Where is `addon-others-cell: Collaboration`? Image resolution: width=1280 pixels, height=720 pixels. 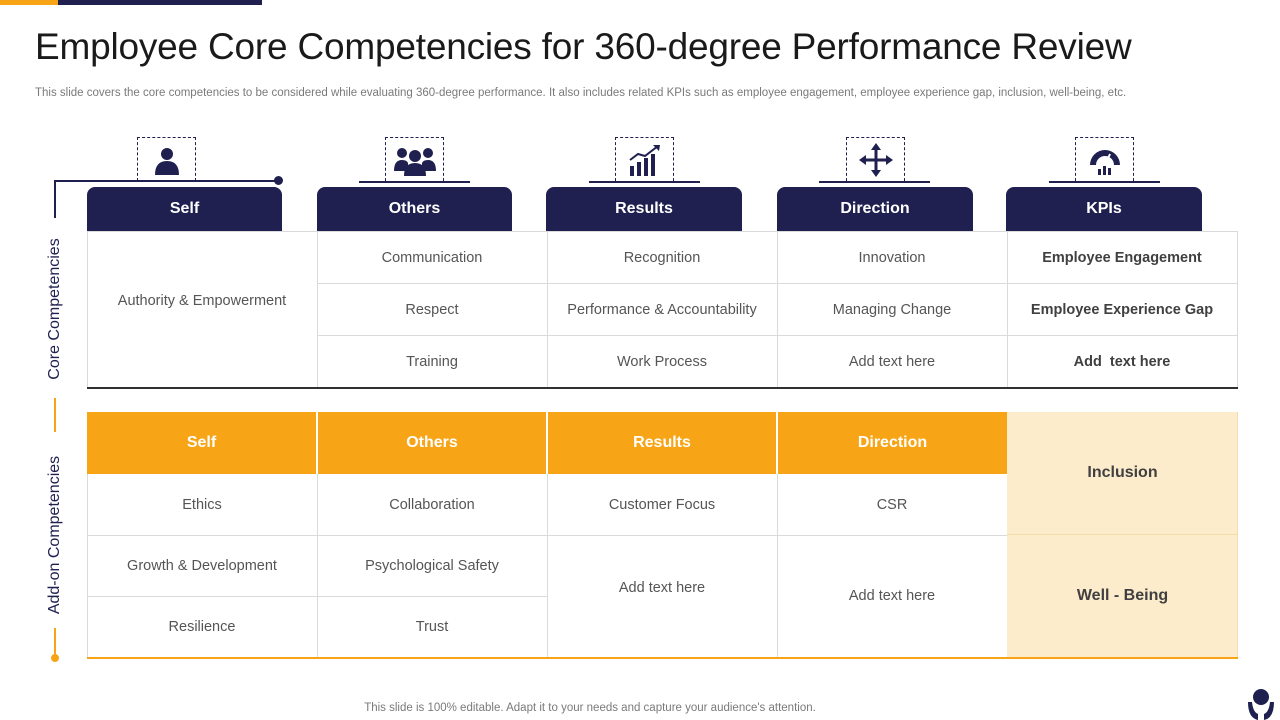 addon-others-cell: Collaboration is located at coordinates (432, 504).